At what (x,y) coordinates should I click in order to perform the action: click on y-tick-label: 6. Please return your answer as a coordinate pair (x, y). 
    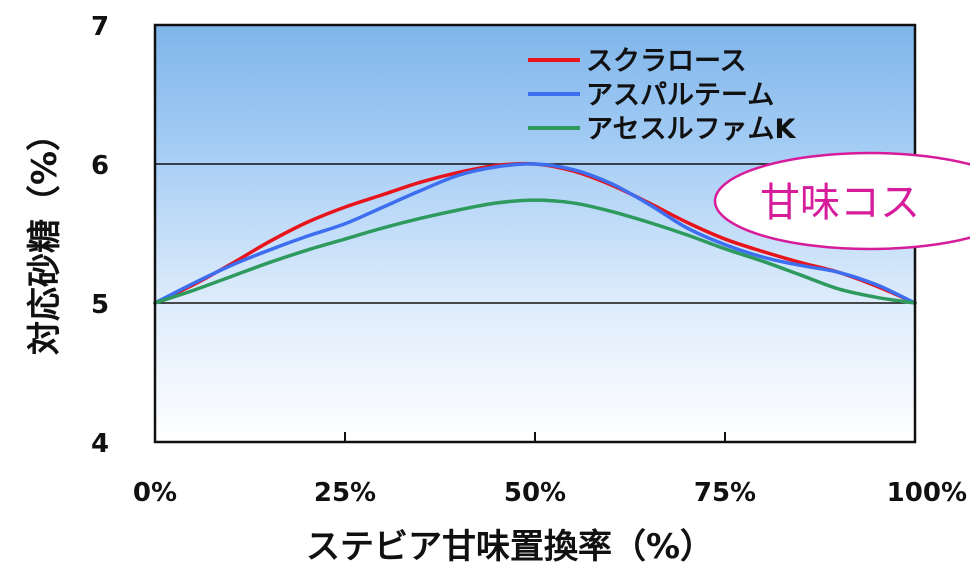
    Looking at the image, I should click on (100, 166).